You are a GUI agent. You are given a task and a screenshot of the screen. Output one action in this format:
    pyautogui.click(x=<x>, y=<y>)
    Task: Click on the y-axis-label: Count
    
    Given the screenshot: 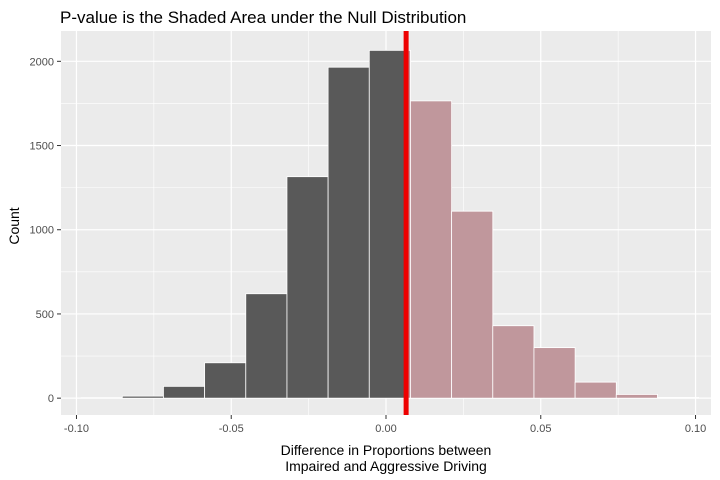 What is the action you would take?
    pyautogui.click(x=14, y=225)
    